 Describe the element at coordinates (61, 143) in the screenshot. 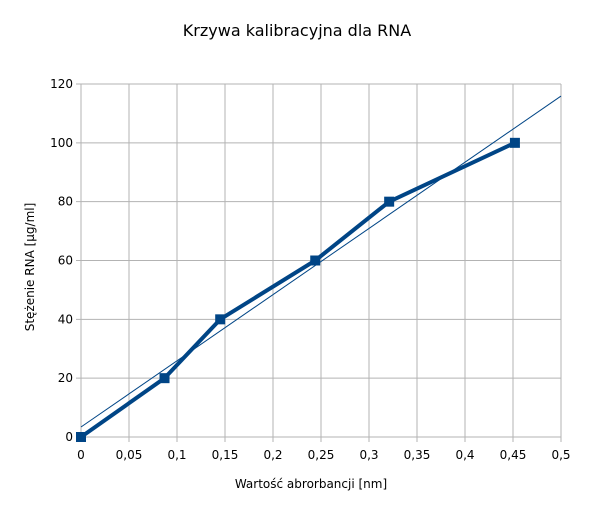

I see `y-tick-label: 100` at that location.